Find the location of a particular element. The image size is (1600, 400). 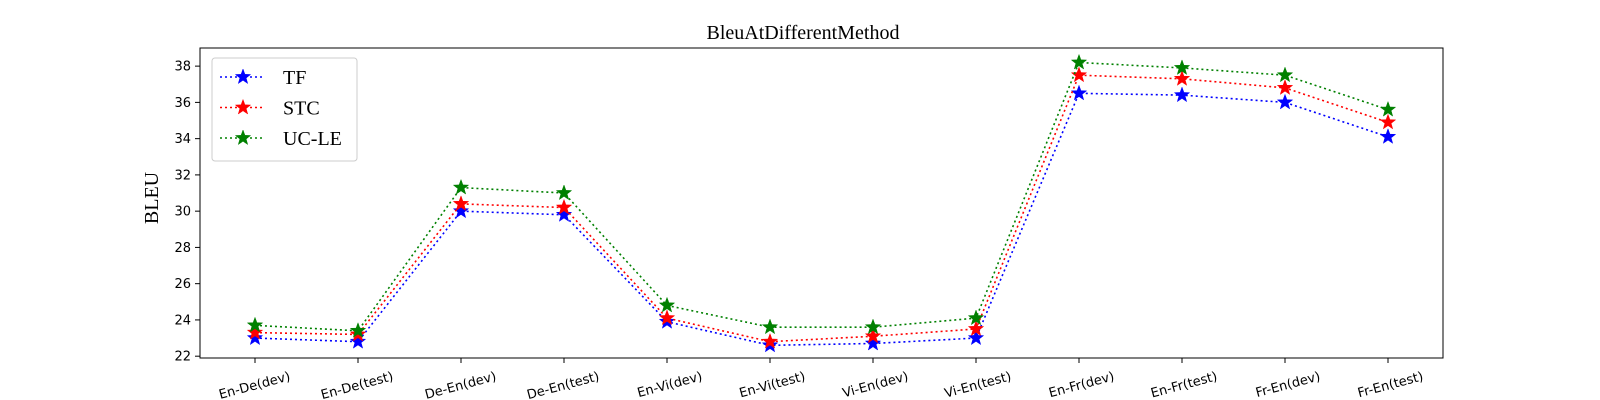

y-tick-label: 34 is located at coordinates (182, 139).